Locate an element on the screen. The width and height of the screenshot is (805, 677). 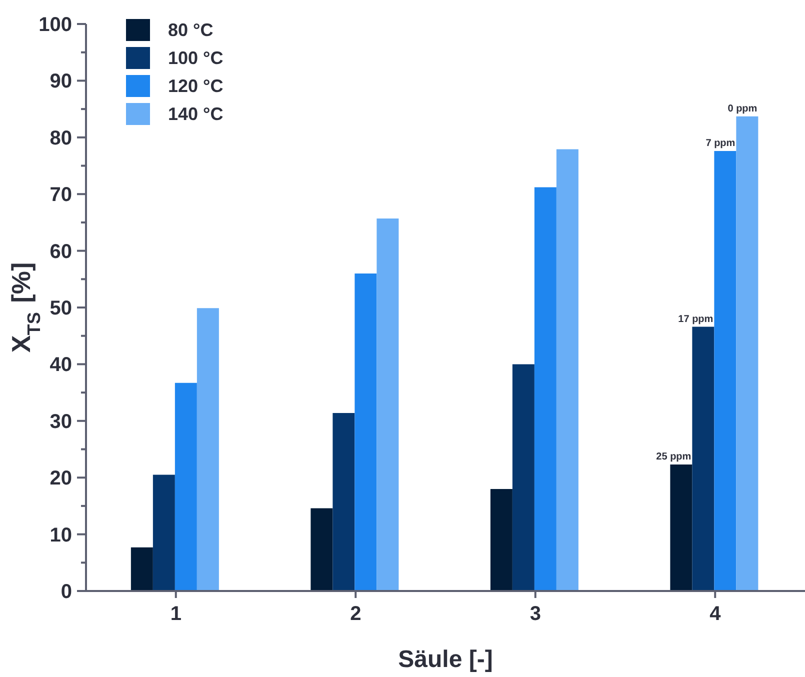
y-tick-label: 30 is located at coordinates (61, 421).